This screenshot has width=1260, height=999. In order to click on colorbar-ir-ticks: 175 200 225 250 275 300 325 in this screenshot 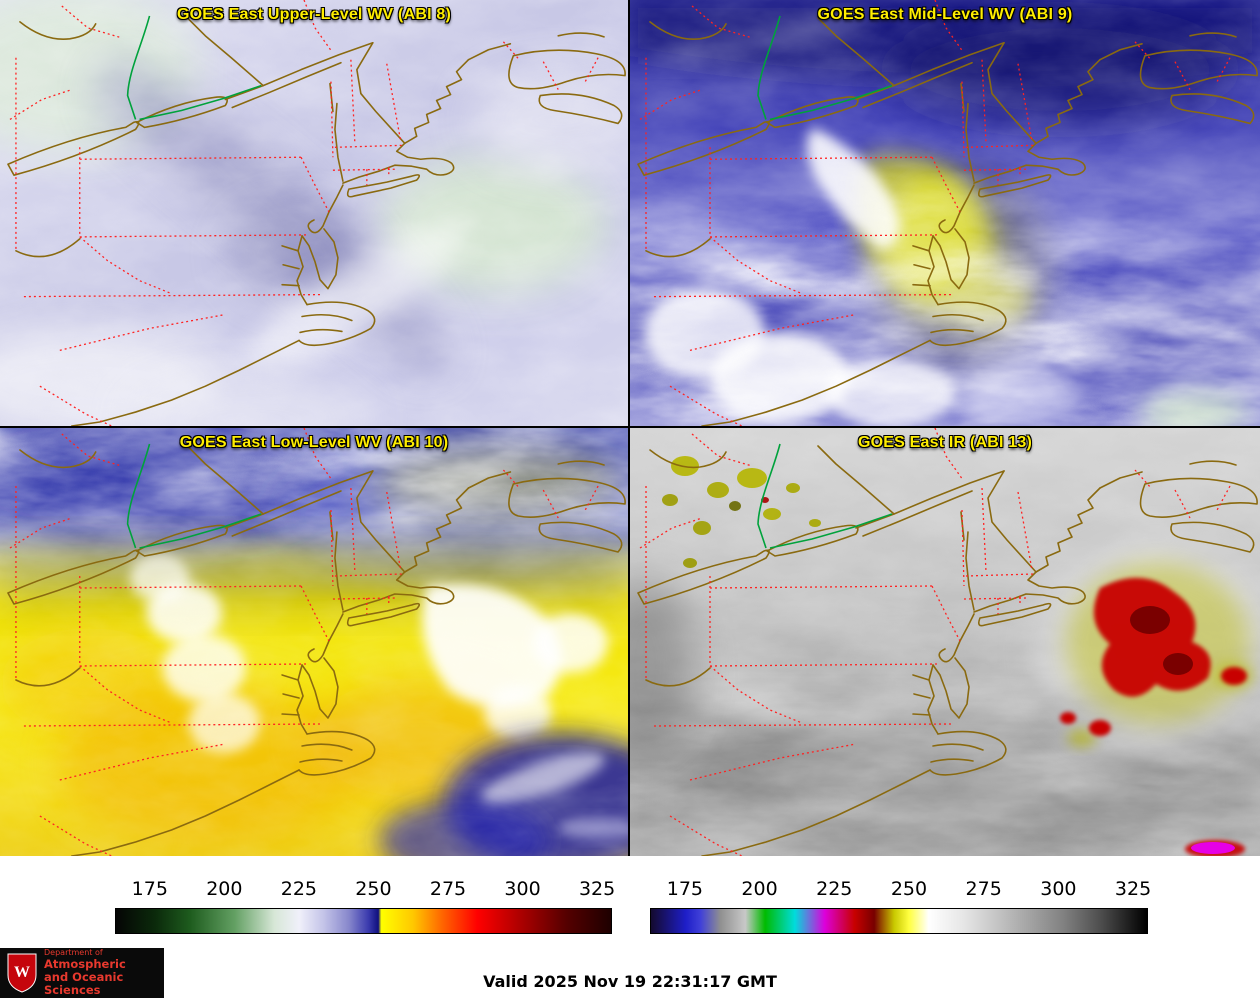, I will do `click(901, 891)`.